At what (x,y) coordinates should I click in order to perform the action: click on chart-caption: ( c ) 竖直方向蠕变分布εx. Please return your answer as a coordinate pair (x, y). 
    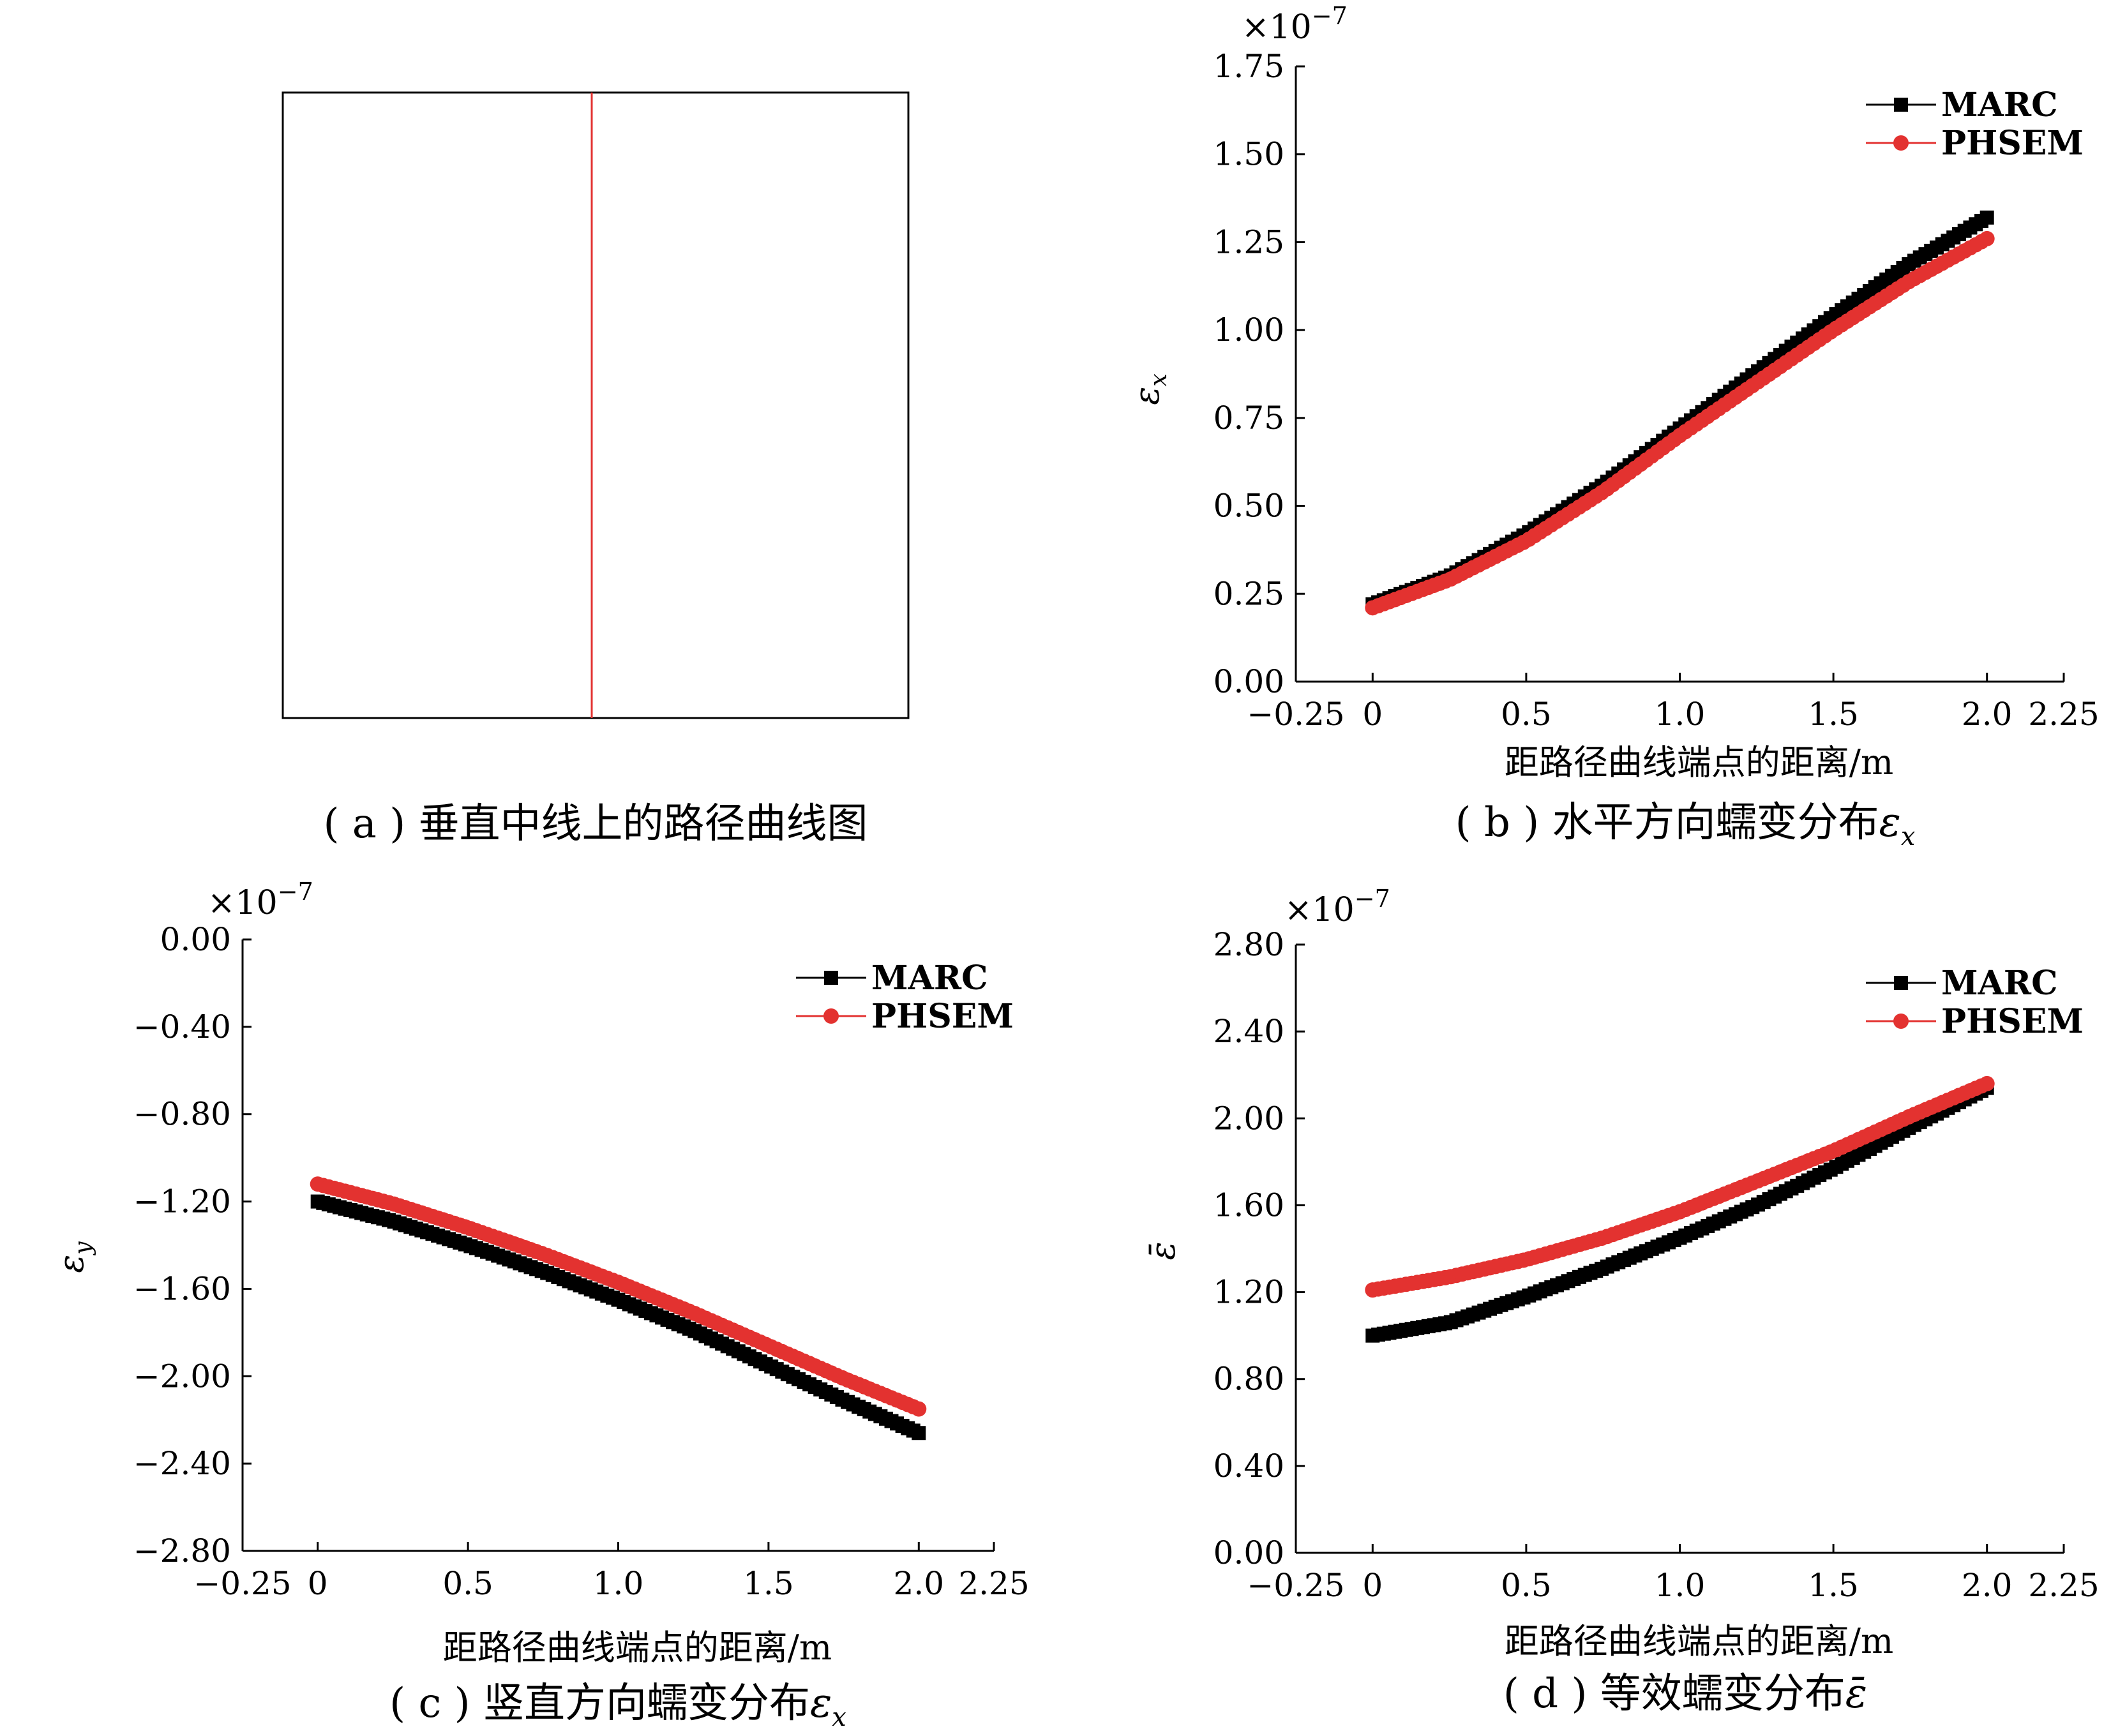
    Looking at the image, I should click on (617, 1706).